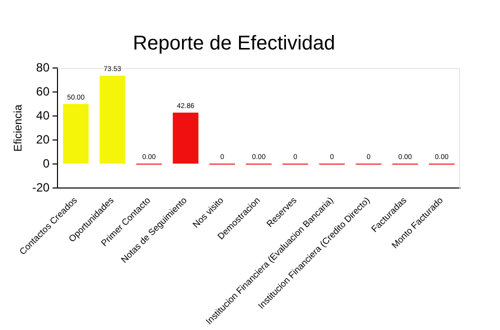 This screenshot has height=330, width=500. What do you see at coordinates (43, 91) in the screenshot?
I see `y-tick-label: 60` at bounding box center [43, 91].